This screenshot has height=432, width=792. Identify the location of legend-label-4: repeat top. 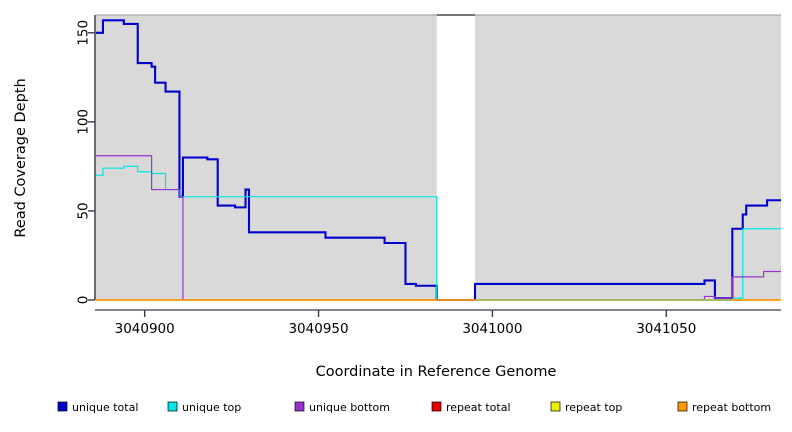
(593, 407).